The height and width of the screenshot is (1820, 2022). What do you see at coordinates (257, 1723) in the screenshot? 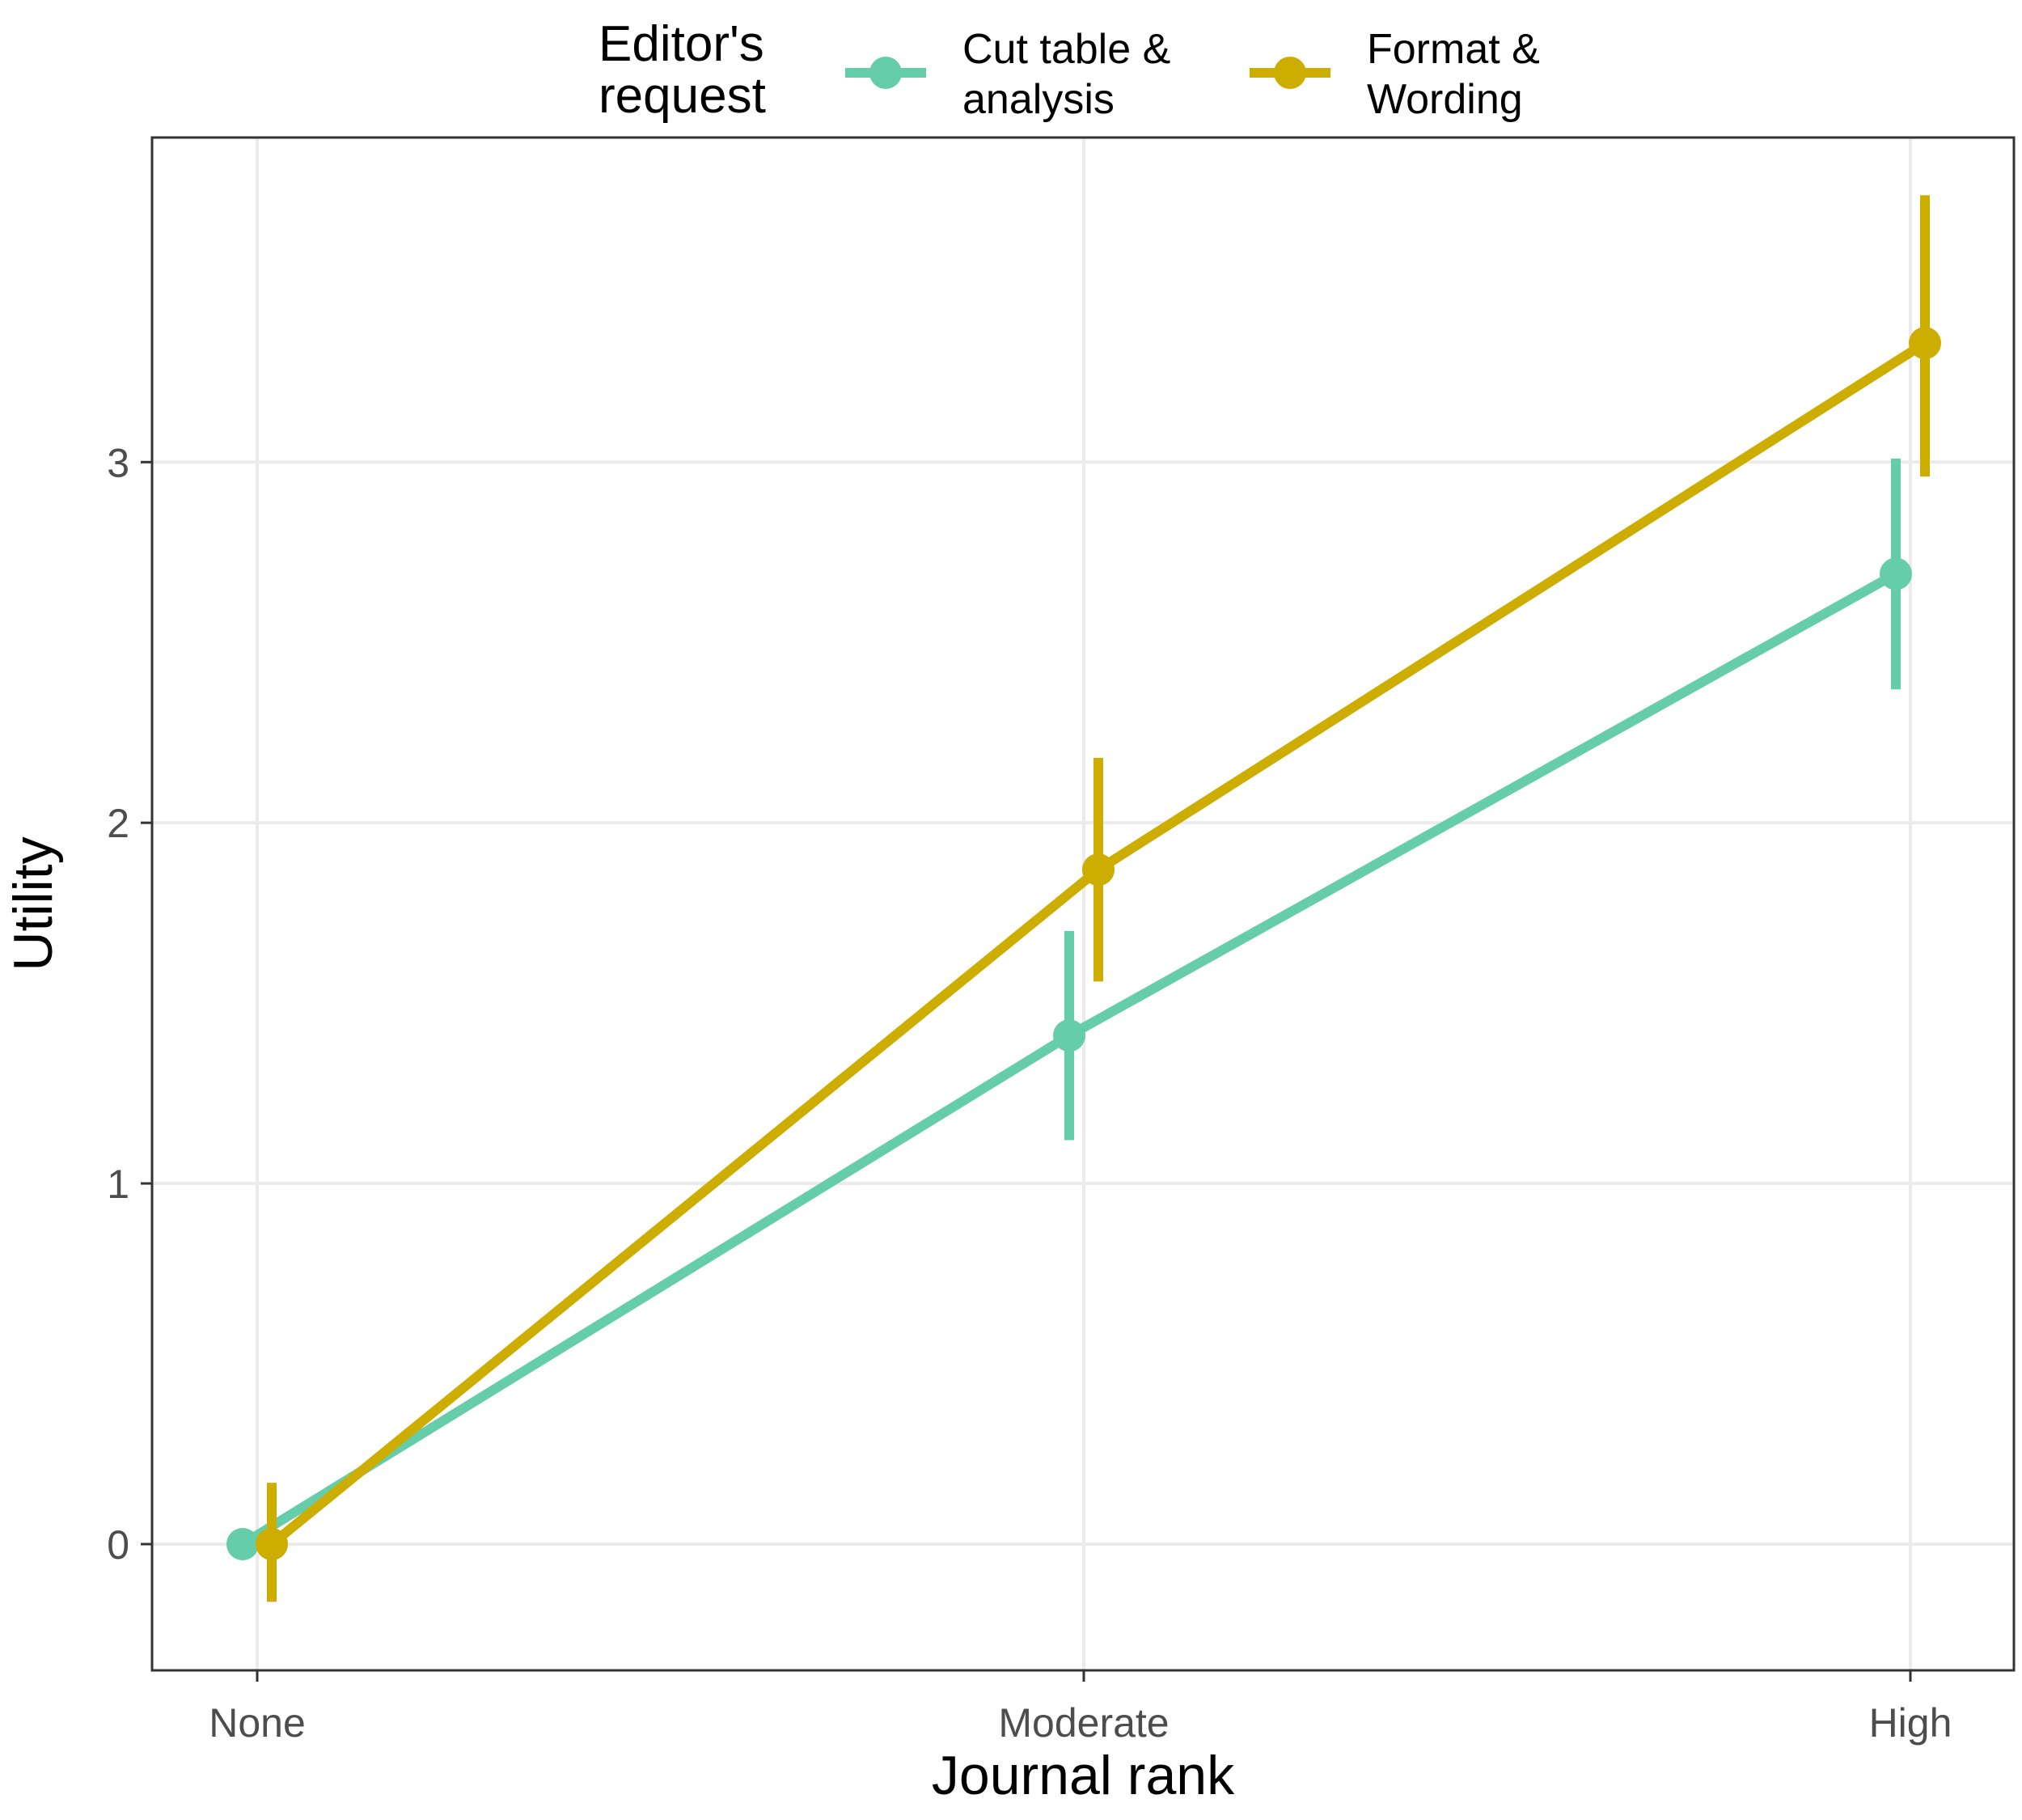
I see `x-tick-label-0: None` at bounding box center [257, 1723].